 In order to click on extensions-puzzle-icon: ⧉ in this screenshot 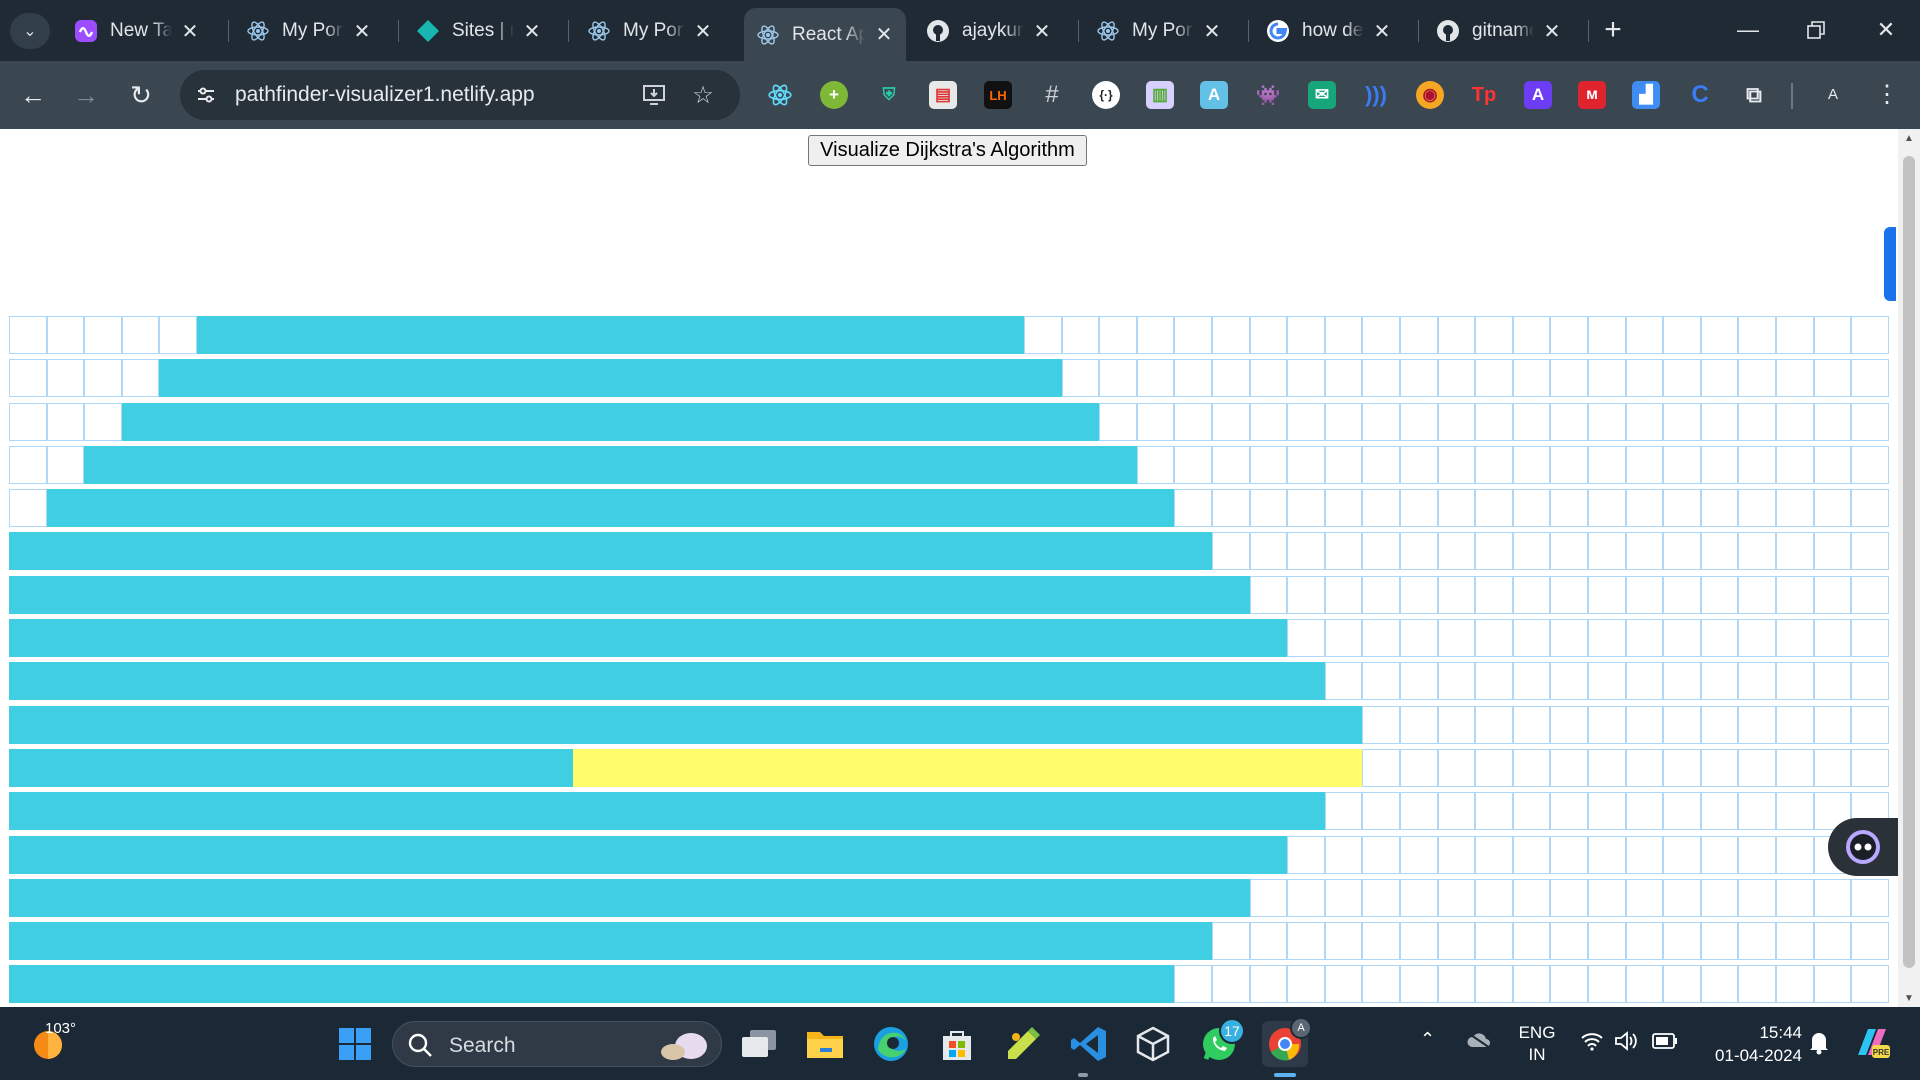, I will do `click(1754, 94)`.